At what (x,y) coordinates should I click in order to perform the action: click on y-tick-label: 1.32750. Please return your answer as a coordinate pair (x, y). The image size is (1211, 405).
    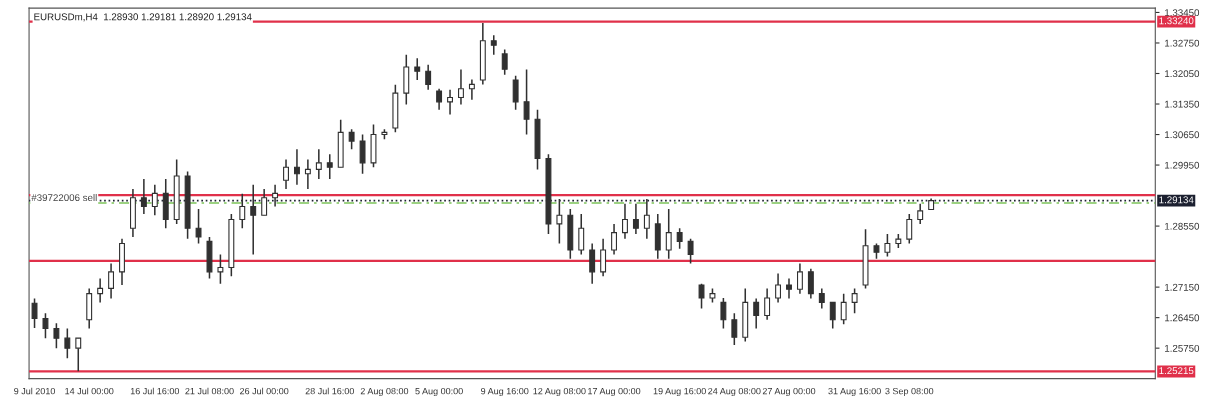
    Looking at the image, I should click on (1182, 43).